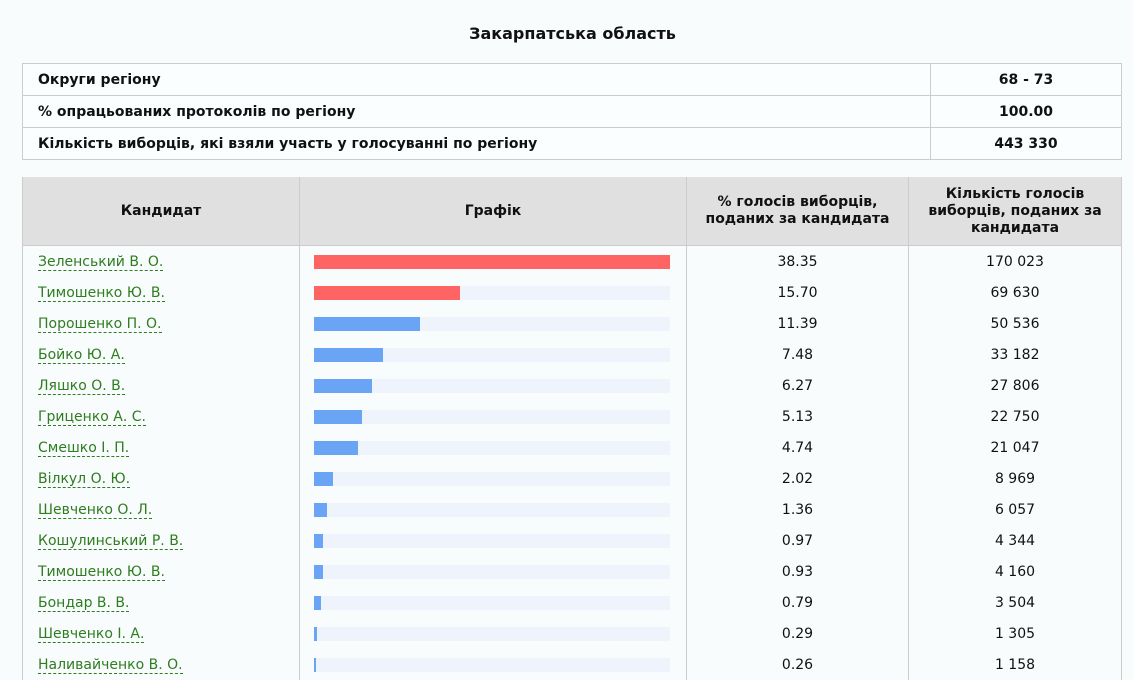 Image resolution: width=1133 pixels, height=680 pixels. What do you see at coordinates (1015, 261) in the screenshot?
I see `votes-cell: 170 023` at bounding box center [1015, 261].